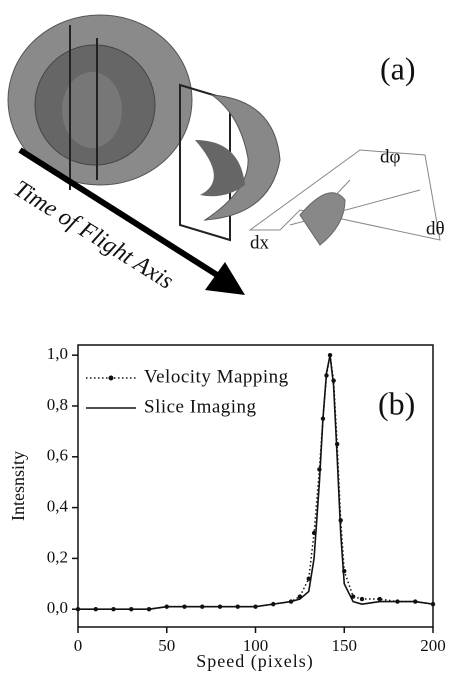 The height and width of the screenshot is (677, 453). I want to click on x-tick-label: 0, so click(78, 645).